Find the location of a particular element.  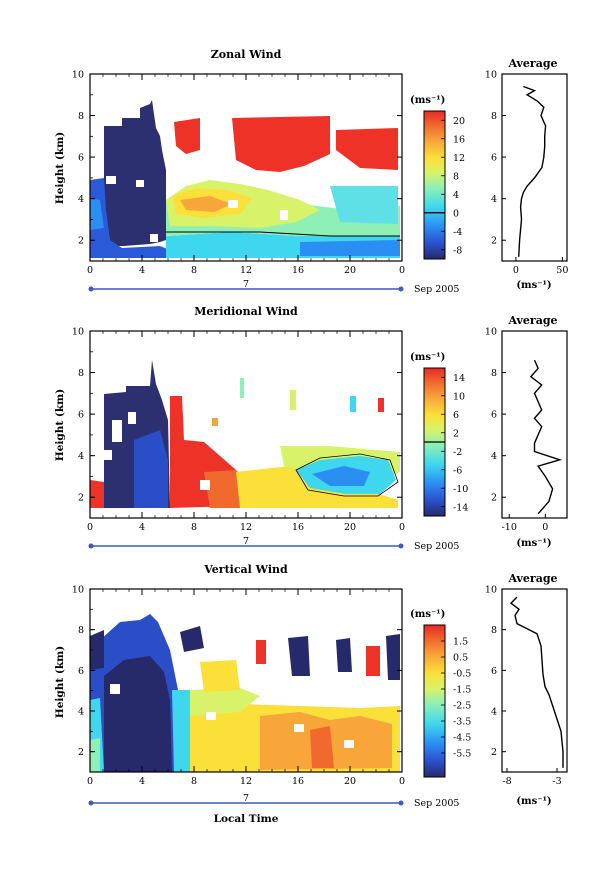

avg-y-tick-label: 10 is located at coordinates (491, 332).